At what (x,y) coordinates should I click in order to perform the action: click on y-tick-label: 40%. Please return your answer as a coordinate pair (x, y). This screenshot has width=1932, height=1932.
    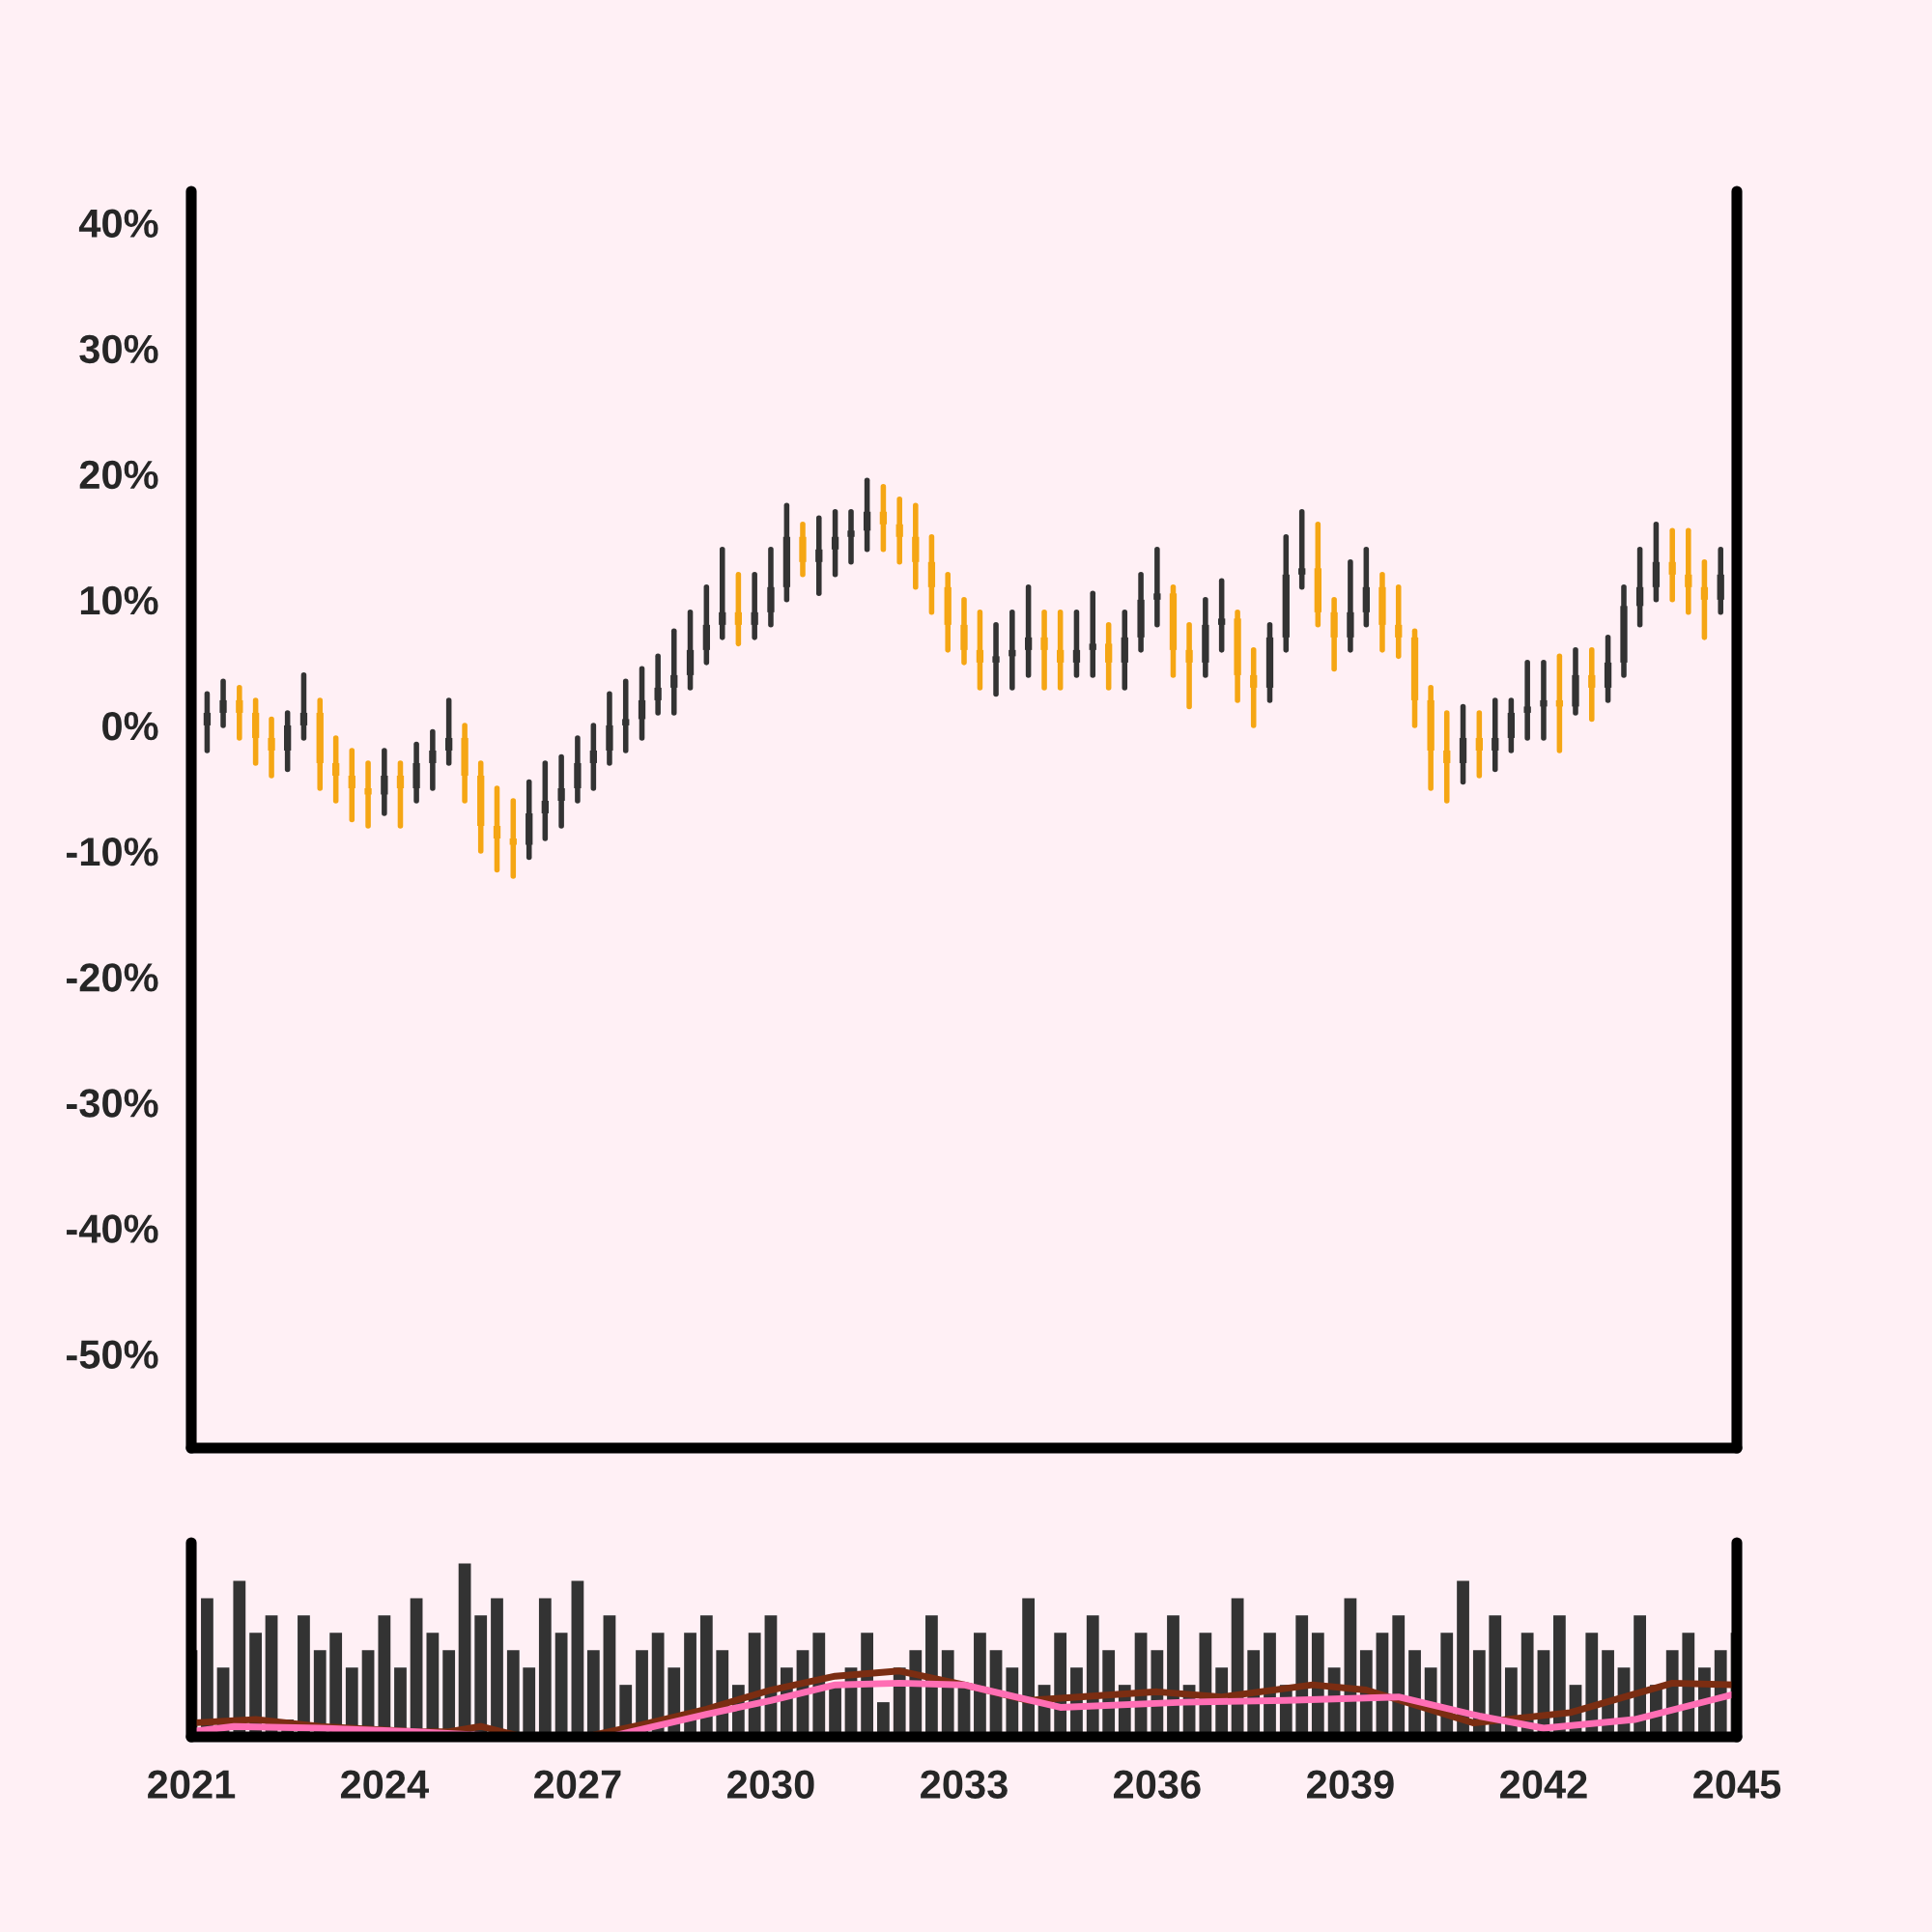
    Looking at the image, I should click on (118, 224).